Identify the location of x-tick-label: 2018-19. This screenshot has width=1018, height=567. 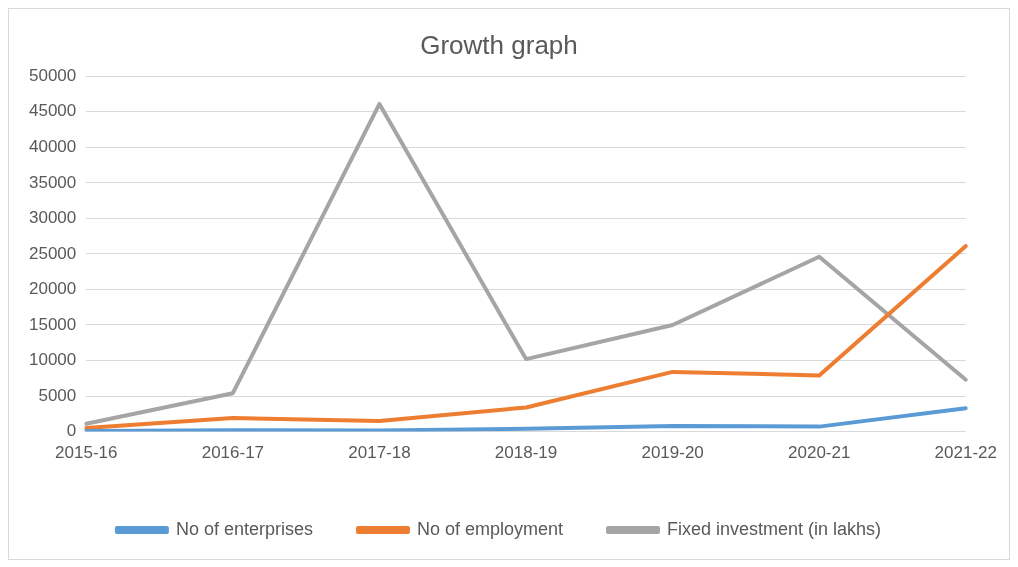
(526, 453).